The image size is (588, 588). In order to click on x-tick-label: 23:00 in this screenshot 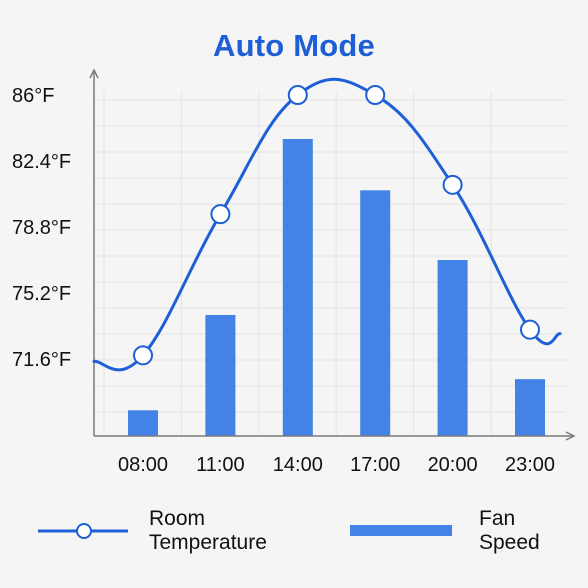, I will do `click(530, 465)`.